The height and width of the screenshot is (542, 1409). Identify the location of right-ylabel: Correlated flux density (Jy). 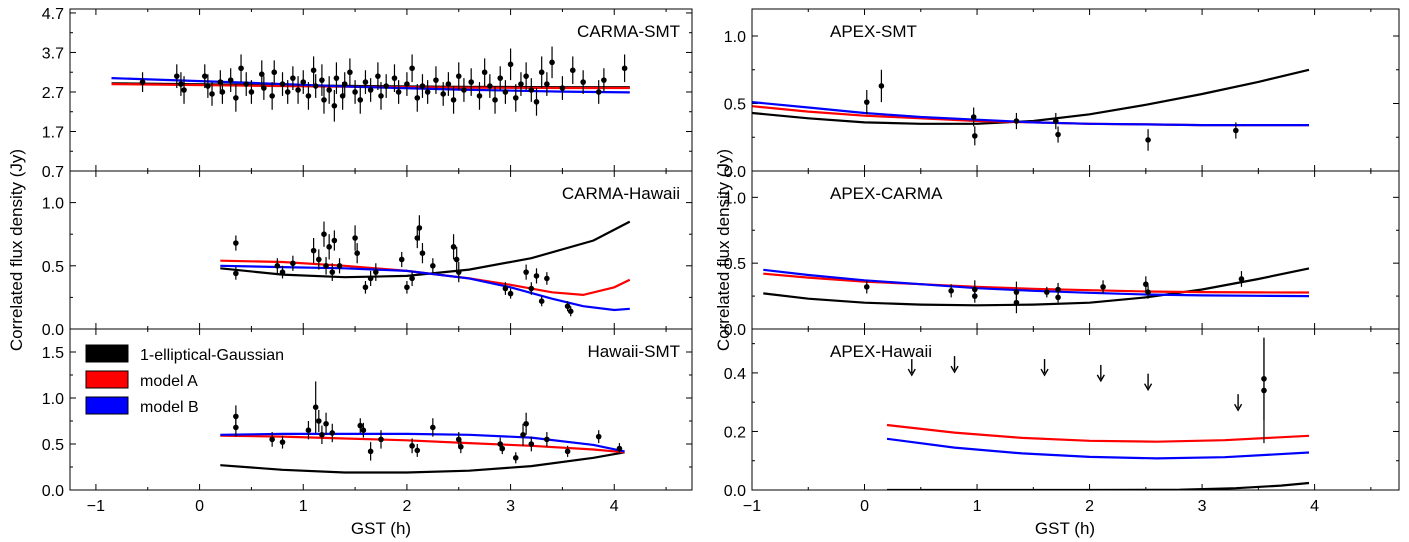
(723, 250).